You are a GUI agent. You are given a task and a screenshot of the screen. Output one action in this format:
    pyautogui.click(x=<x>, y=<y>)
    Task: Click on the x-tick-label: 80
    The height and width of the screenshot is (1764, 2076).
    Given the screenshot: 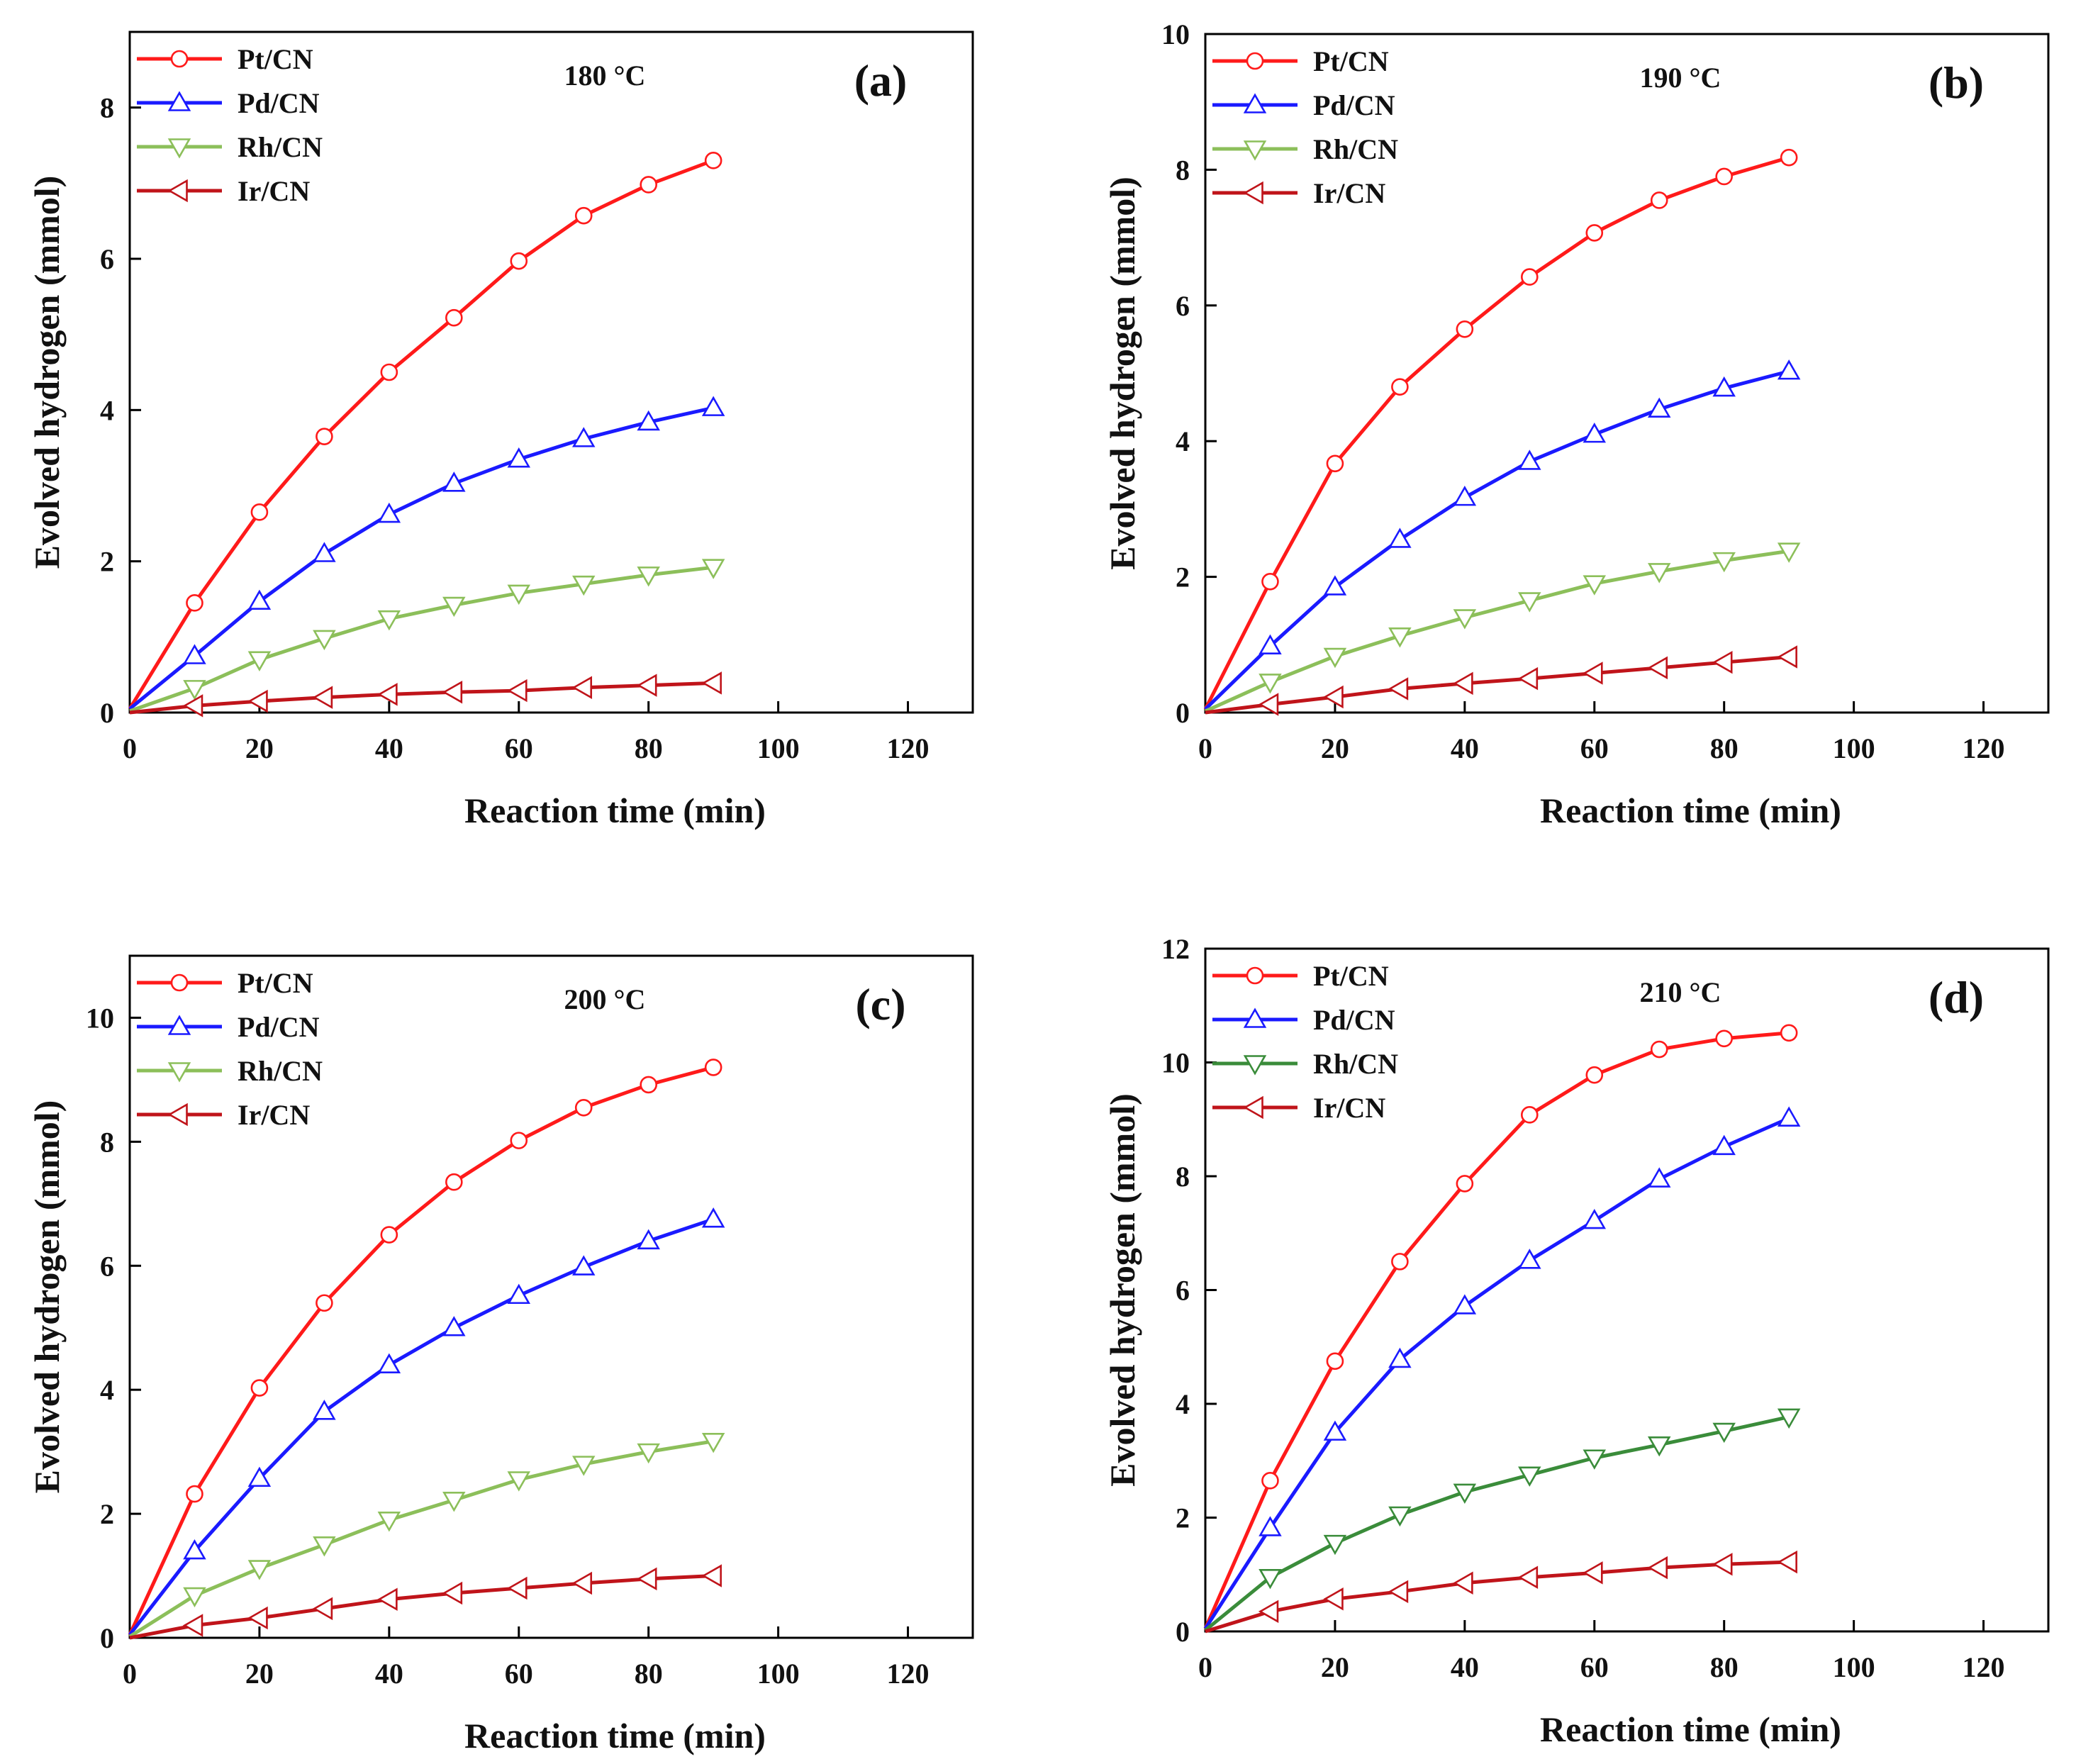 What is the action you would take?
    pyautogui.click(x=1724, y=748)
    